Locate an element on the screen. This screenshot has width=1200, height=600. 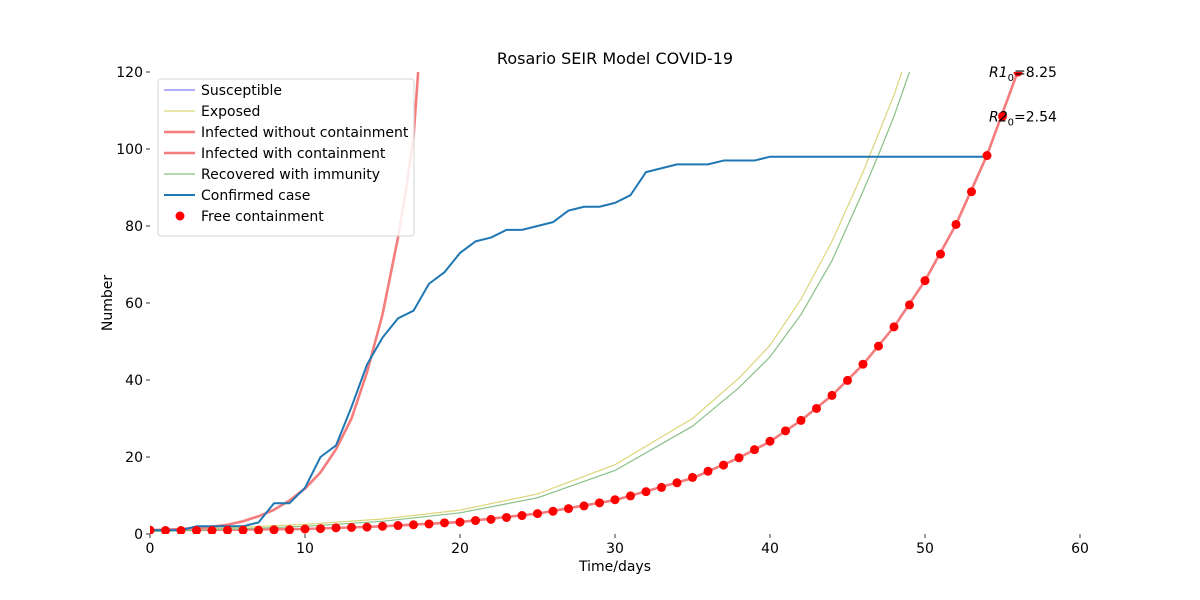
legend-entry: Confirmed case is located at coordinates (237, 196).